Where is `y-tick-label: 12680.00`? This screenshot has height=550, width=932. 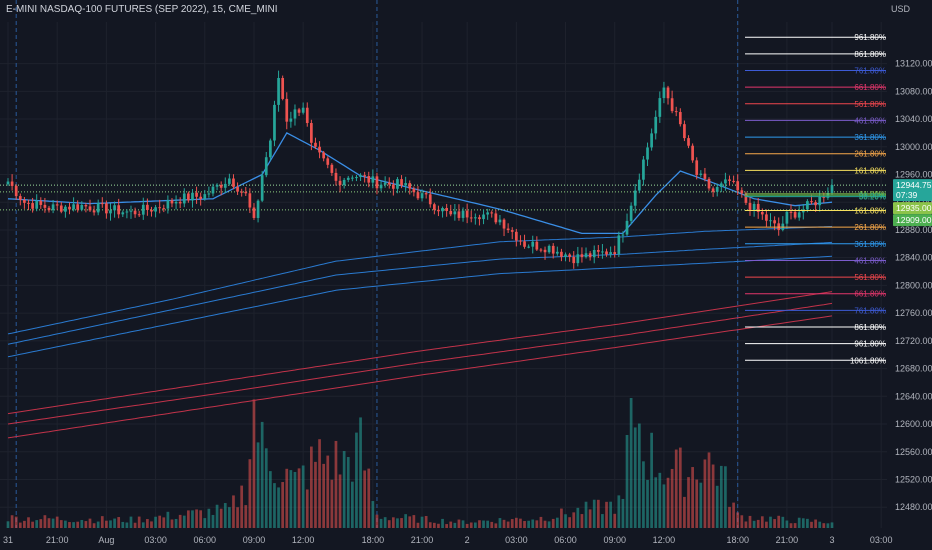
y-tick-label: 12680.00 is located at coordinates (913, 369).